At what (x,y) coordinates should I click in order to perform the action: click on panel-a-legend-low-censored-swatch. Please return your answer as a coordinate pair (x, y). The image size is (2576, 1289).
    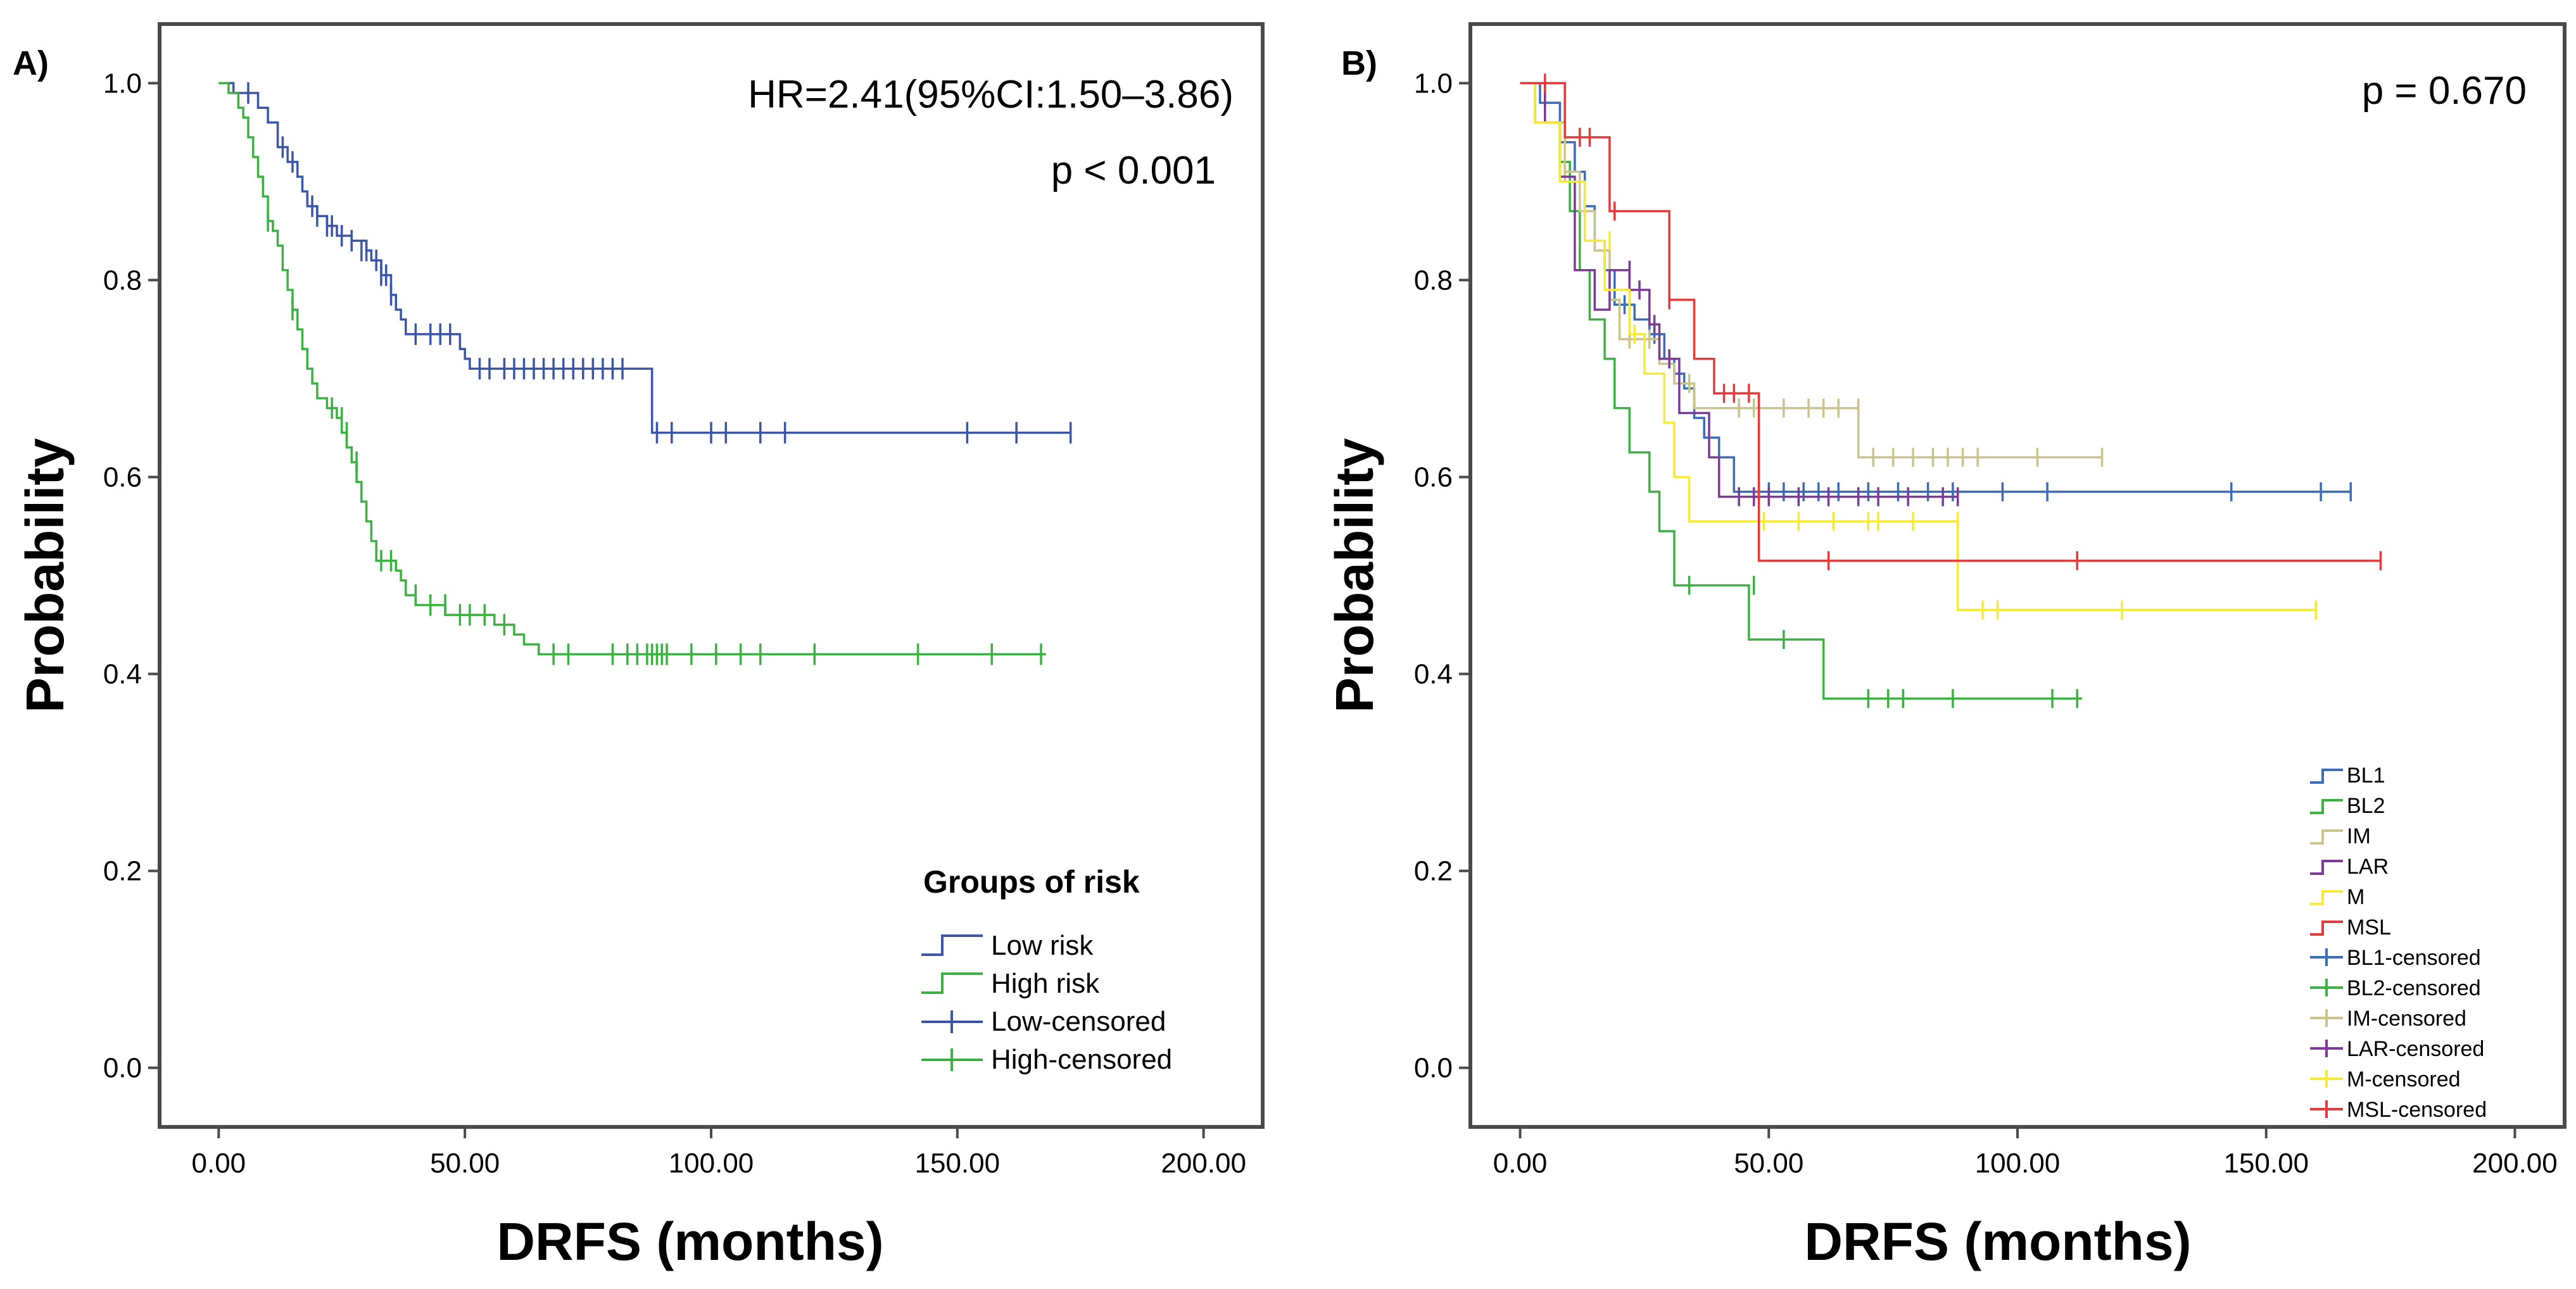
    Looking at the image, I should click on (952, 1021).